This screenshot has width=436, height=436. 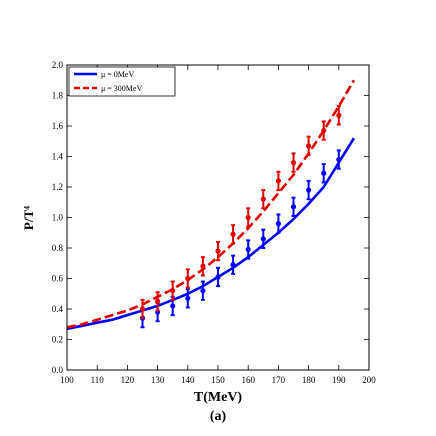 I want to click on y-tick-label-10: 2.0, so click(x=58, y=65).